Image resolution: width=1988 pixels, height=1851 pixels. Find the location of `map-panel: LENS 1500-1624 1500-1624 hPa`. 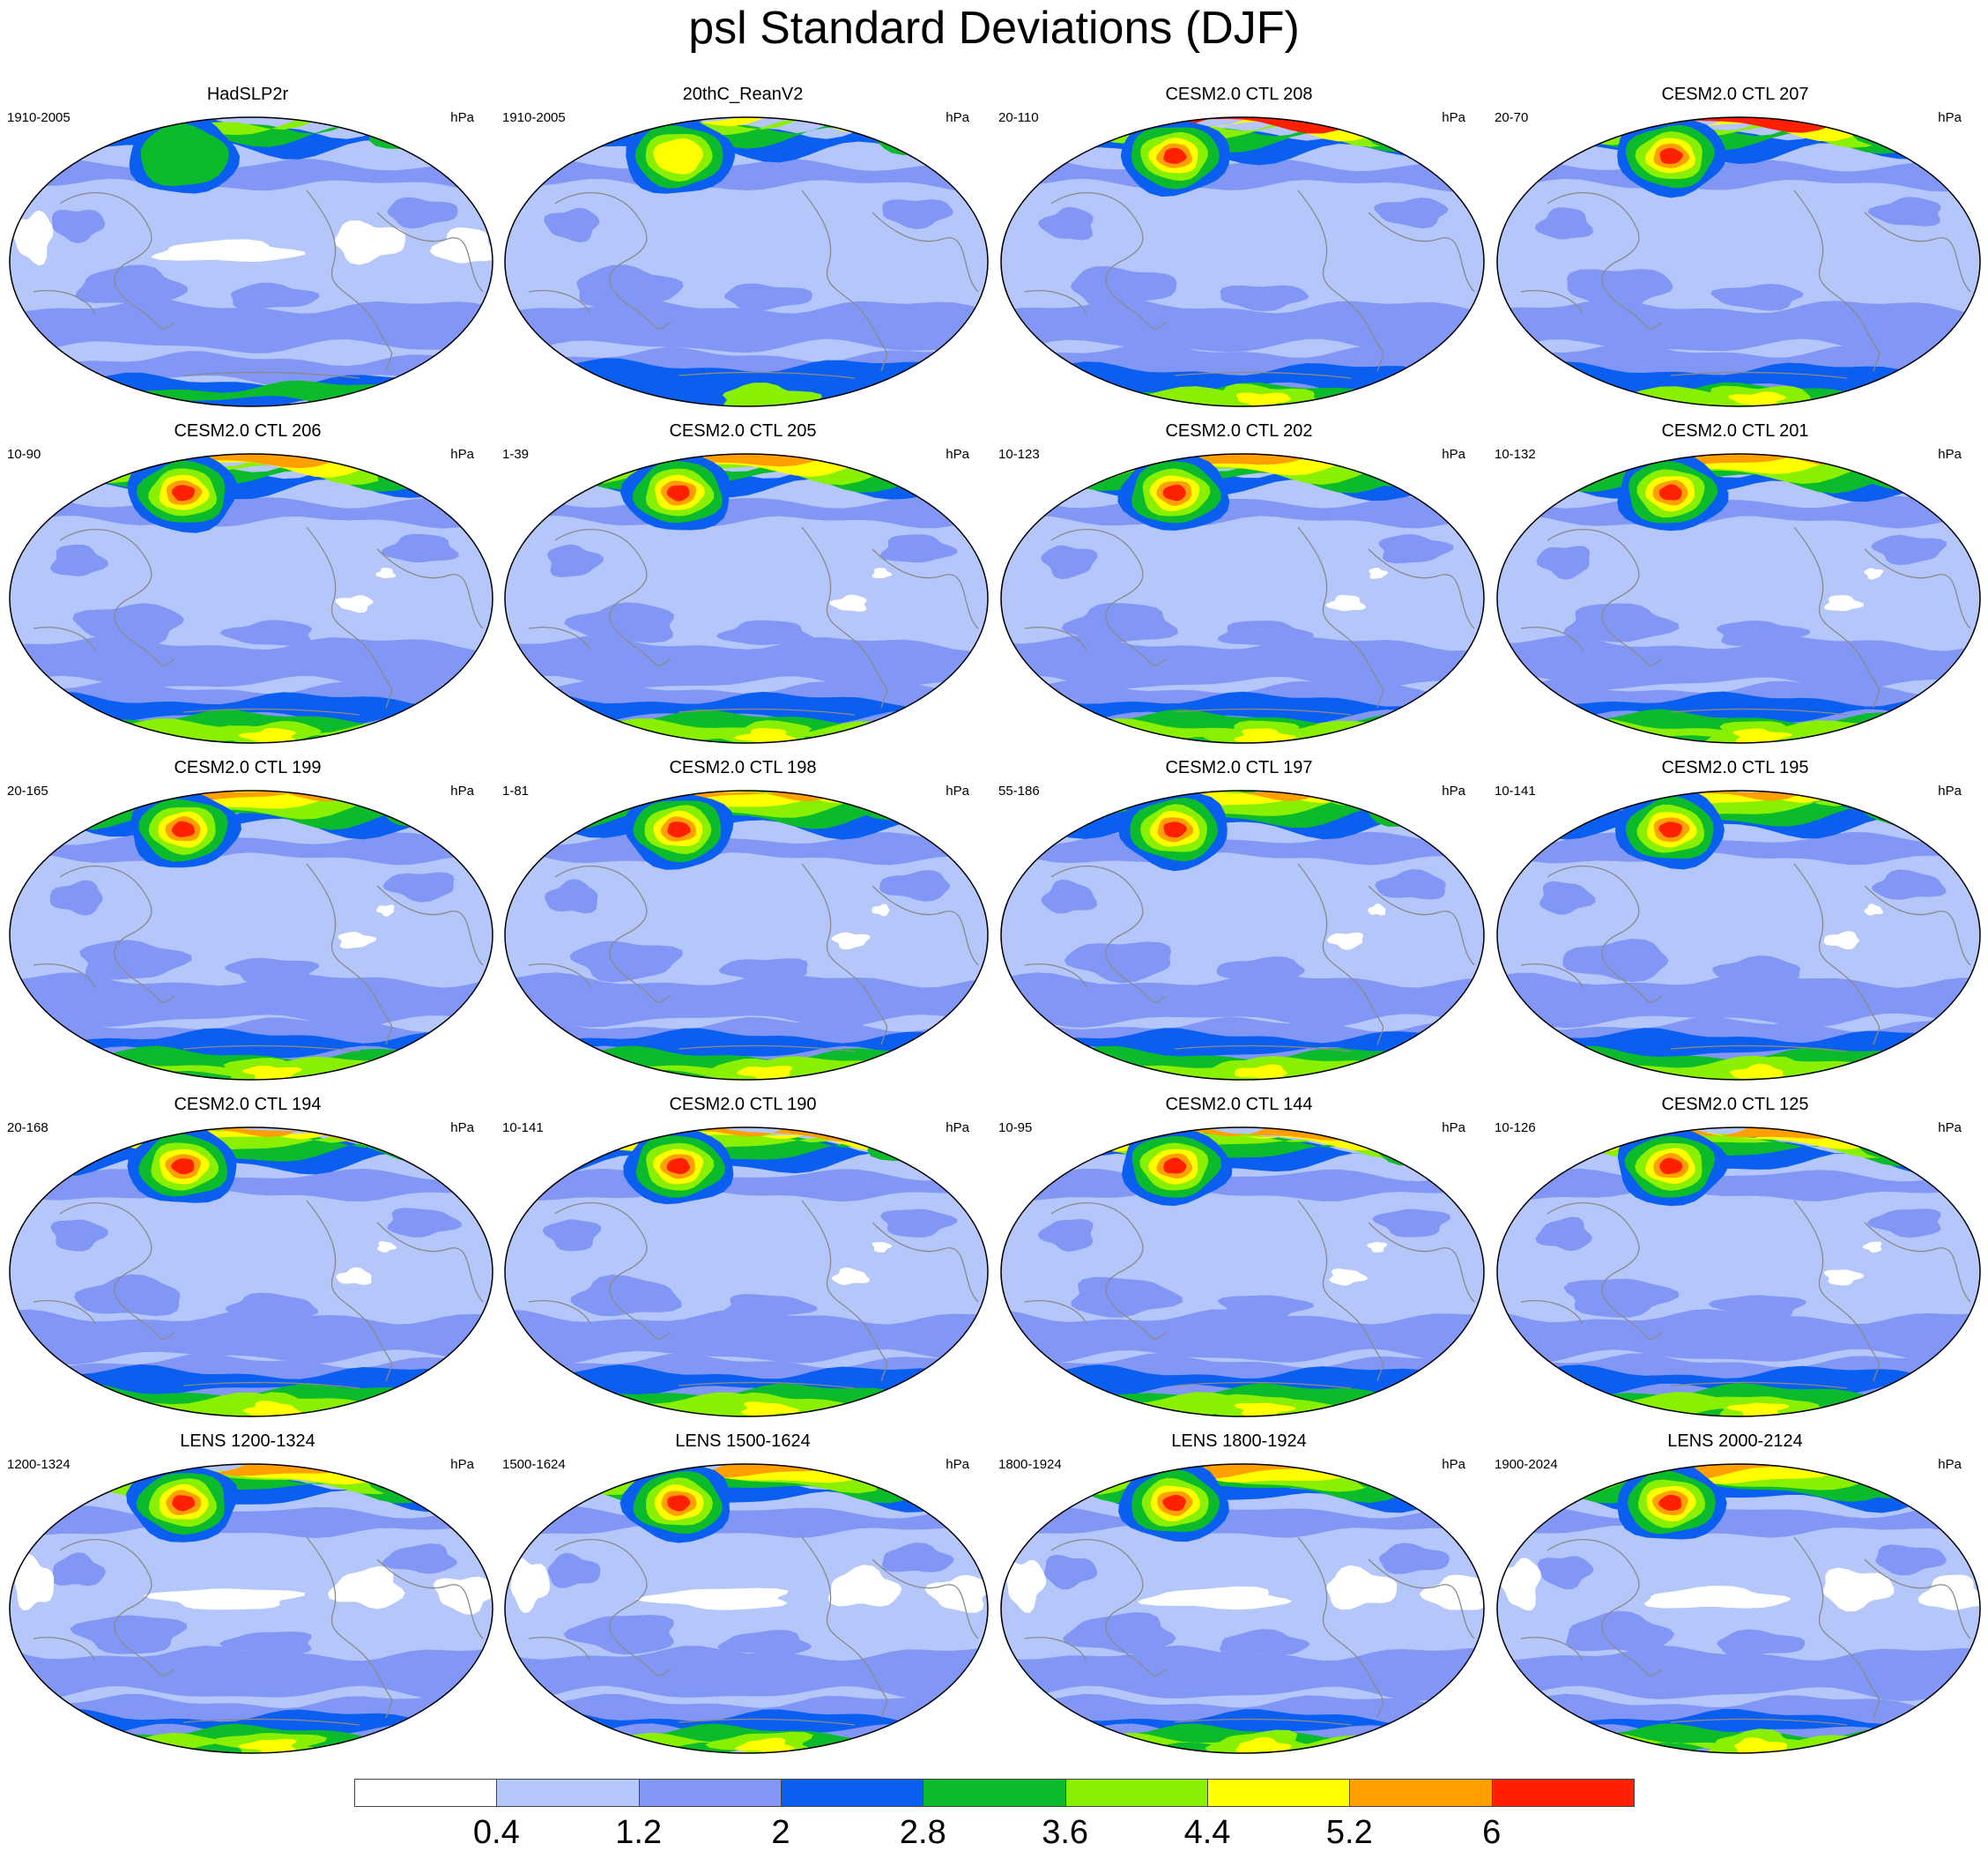

map-panel: LENS 1500-1624 1500-1624 hPa is located at coordinates (743, 1594).